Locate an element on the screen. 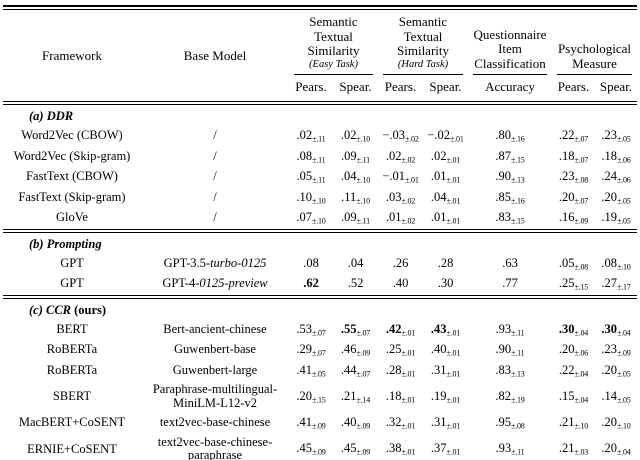 The image size is (640, 460). value-cell: .24±.06 is located at coordinates (616, 177).